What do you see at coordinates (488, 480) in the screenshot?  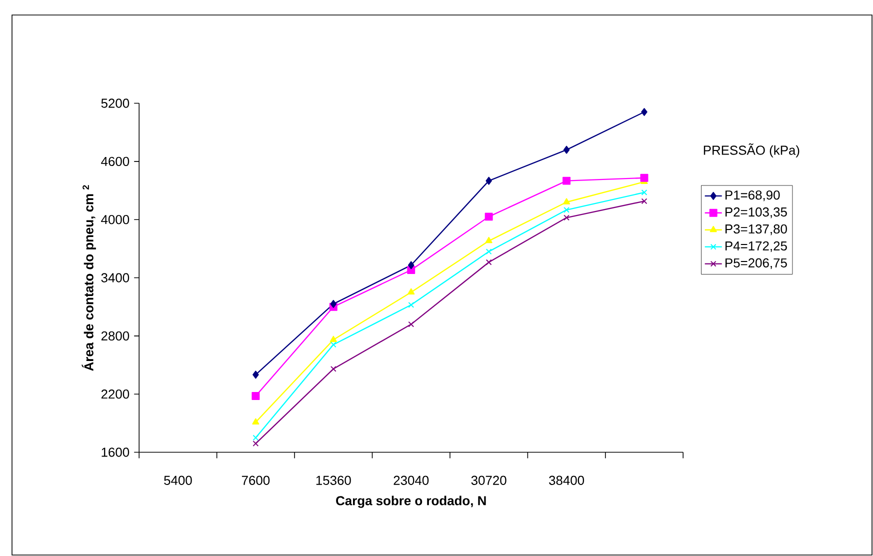 I see `x-tick-label: 30720` at bounding box center [488, 480].